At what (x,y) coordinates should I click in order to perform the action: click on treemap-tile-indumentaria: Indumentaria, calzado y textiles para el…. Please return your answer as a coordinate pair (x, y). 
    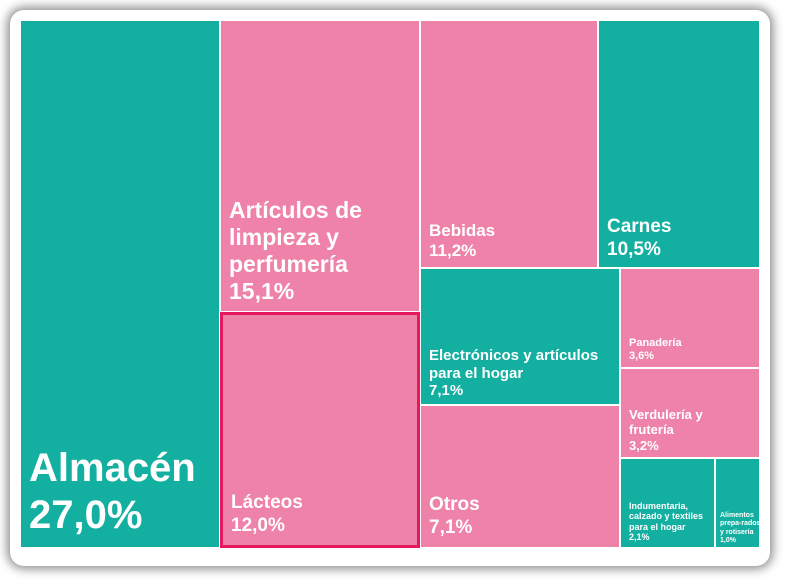
    Looking at the image, I should click on (667, 503).